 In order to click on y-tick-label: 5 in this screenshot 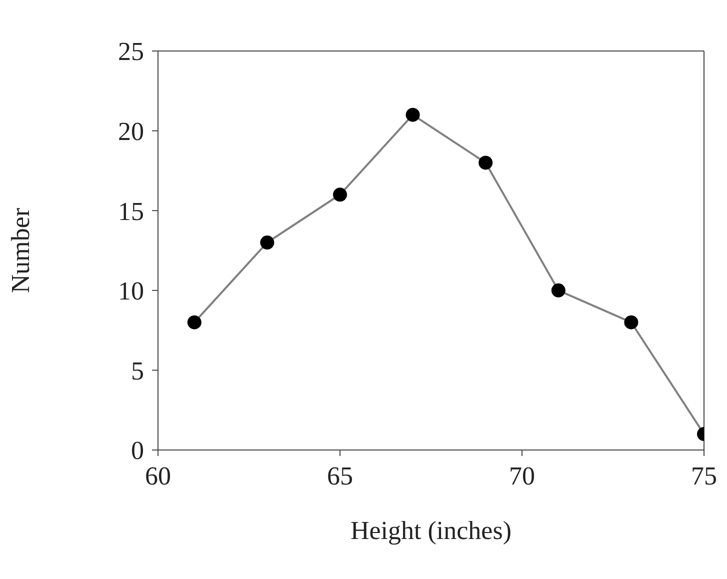, I will do `click(137, 371)`.